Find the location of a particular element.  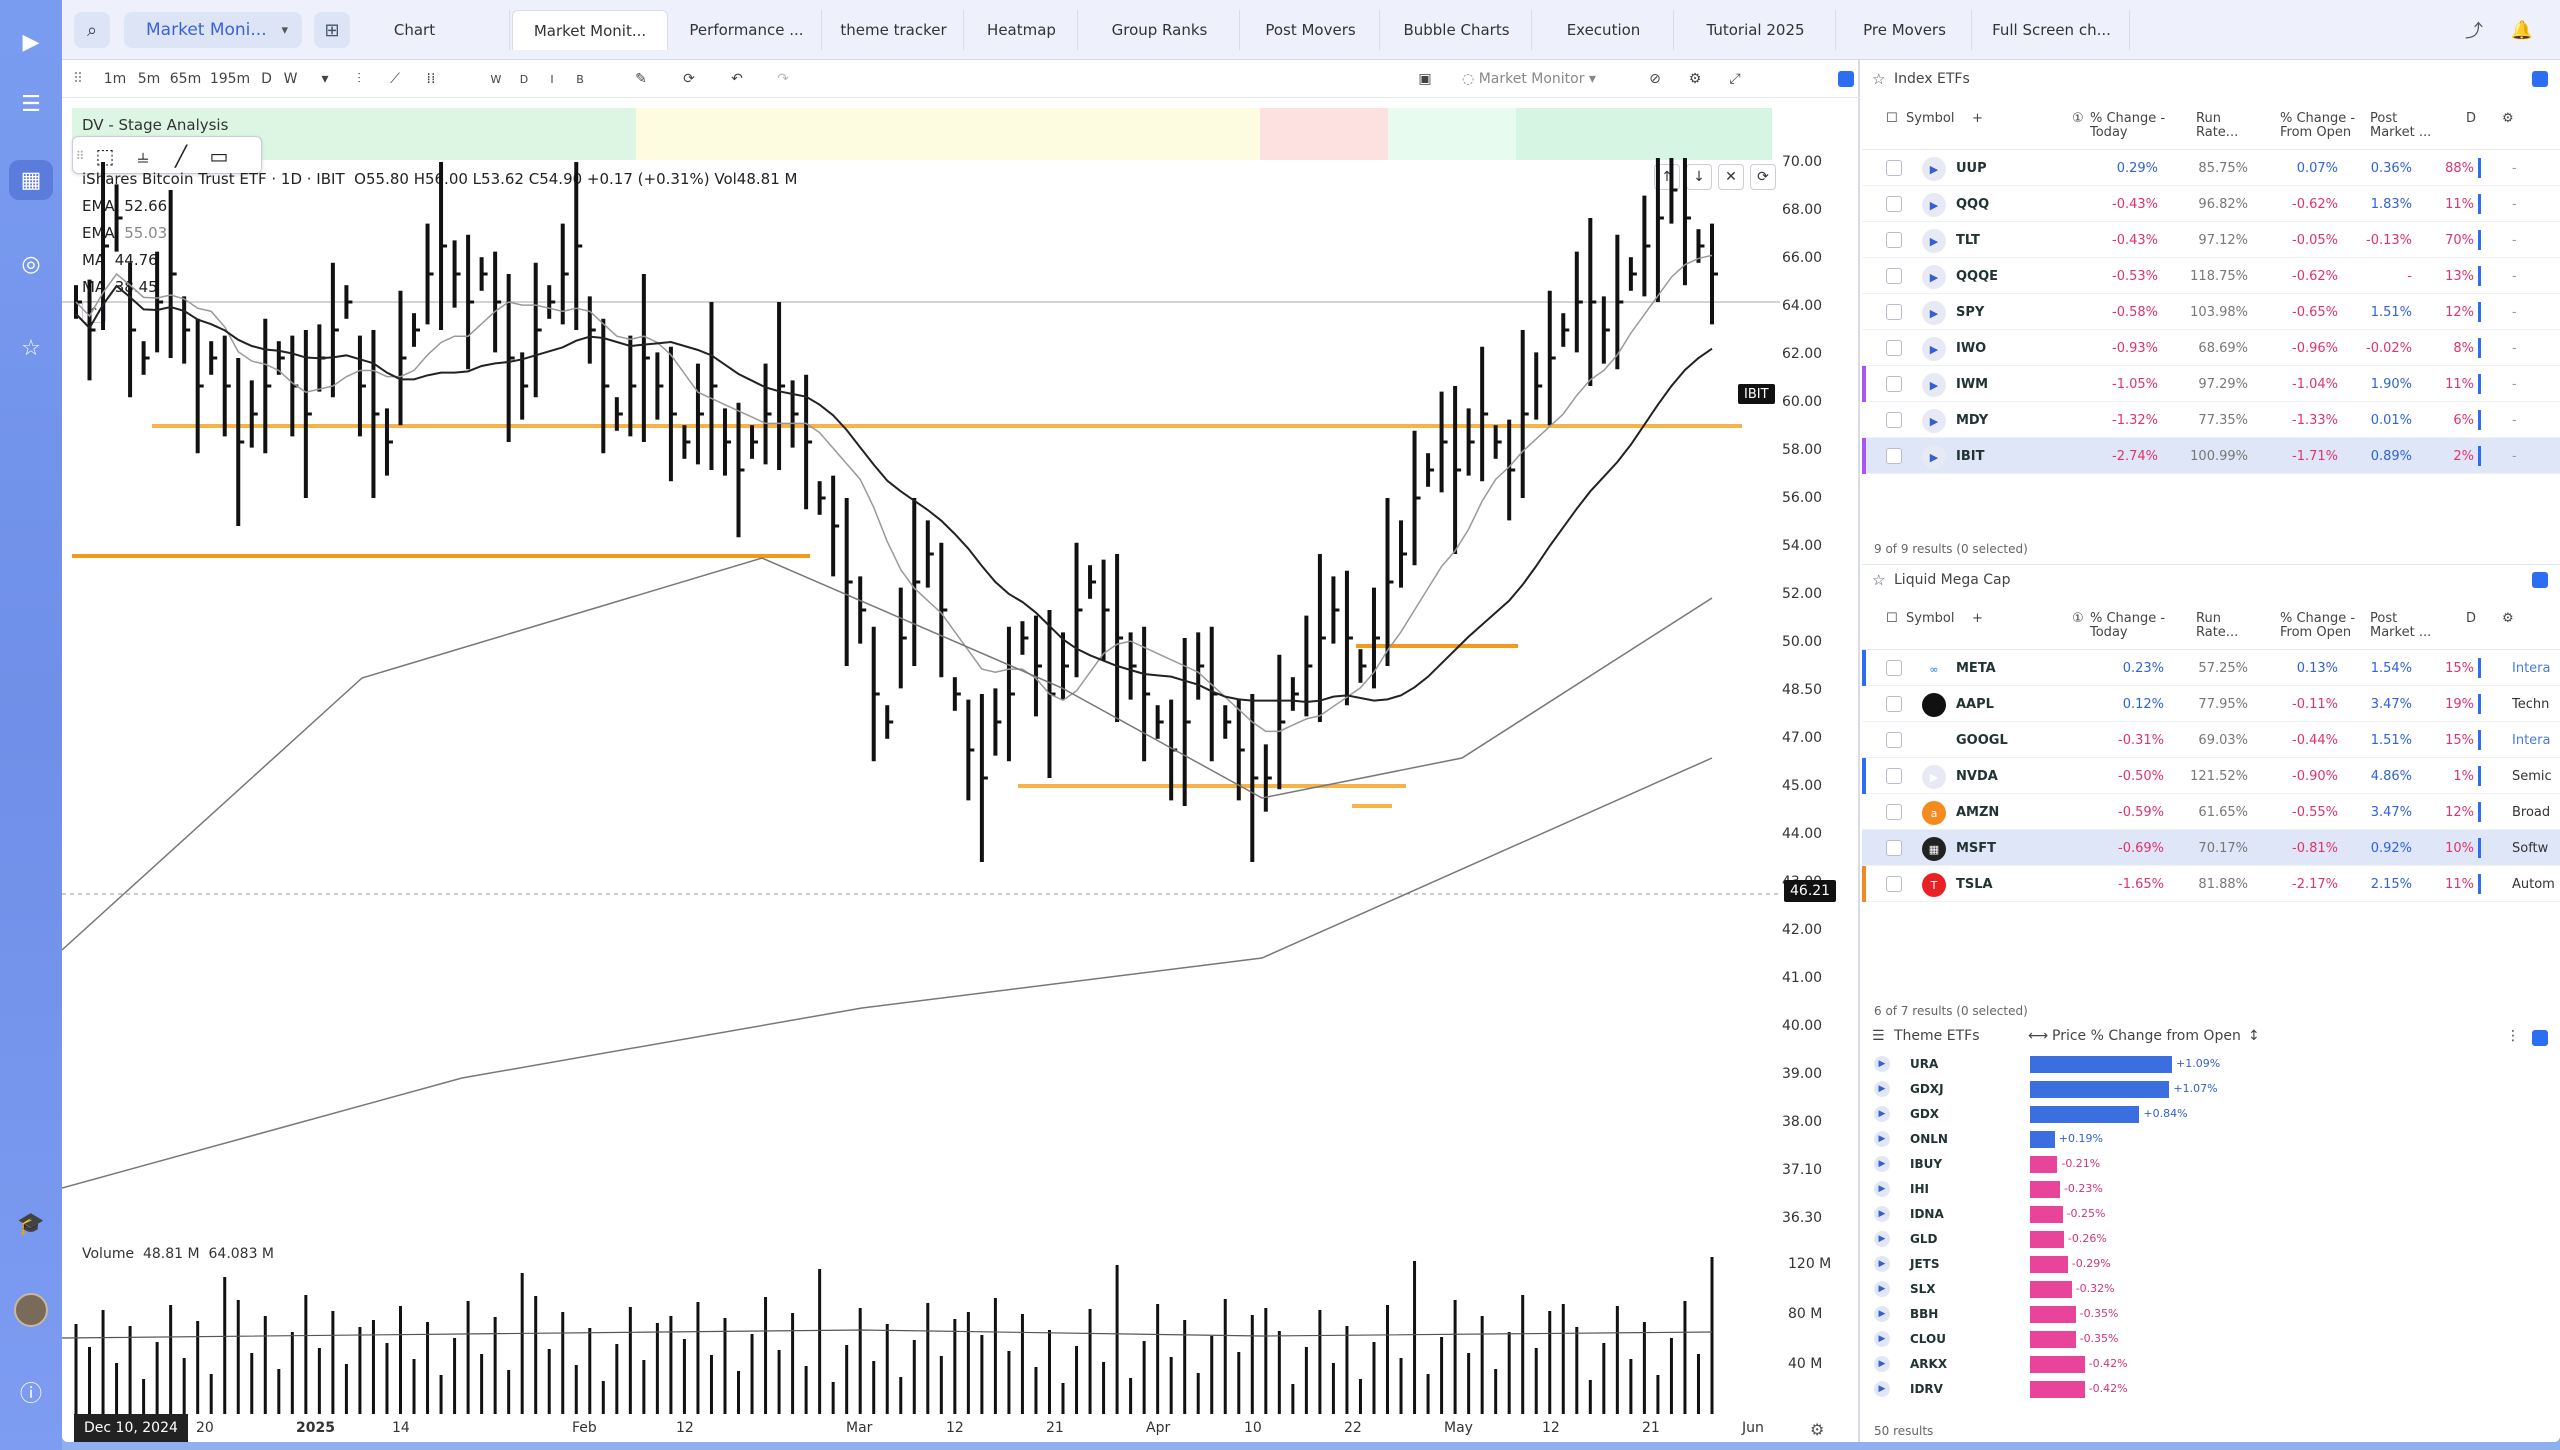

drag-handle-icon: ⠿ is located at coordinates (80, 156).